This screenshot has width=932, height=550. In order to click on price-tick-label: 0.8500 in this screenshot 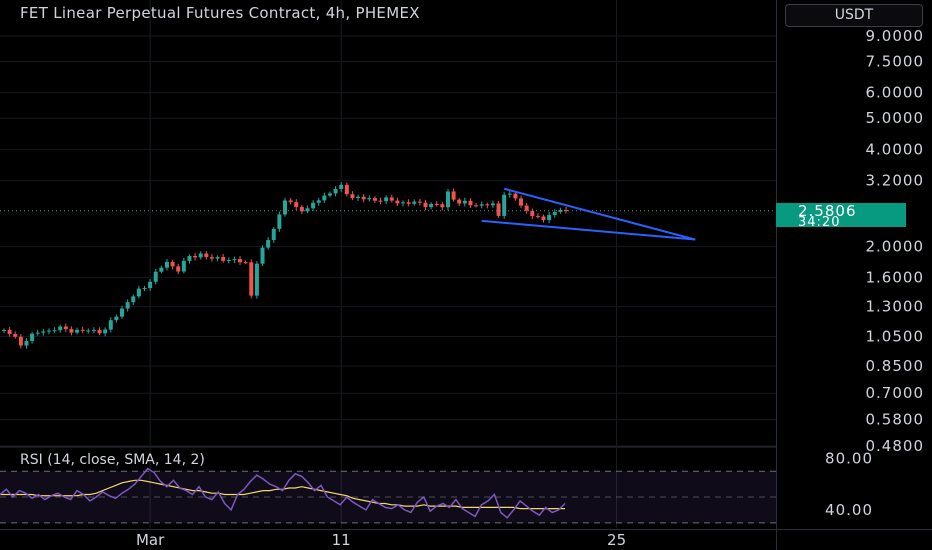, I will do `click(895, 366)`.